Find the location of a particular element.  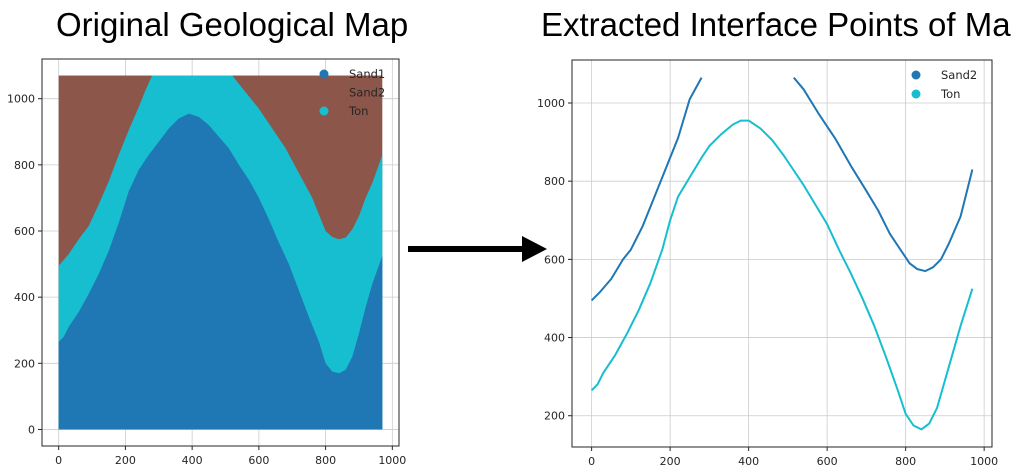

left-chart-title: Original Geological Map is located at coordinates (232, 24).